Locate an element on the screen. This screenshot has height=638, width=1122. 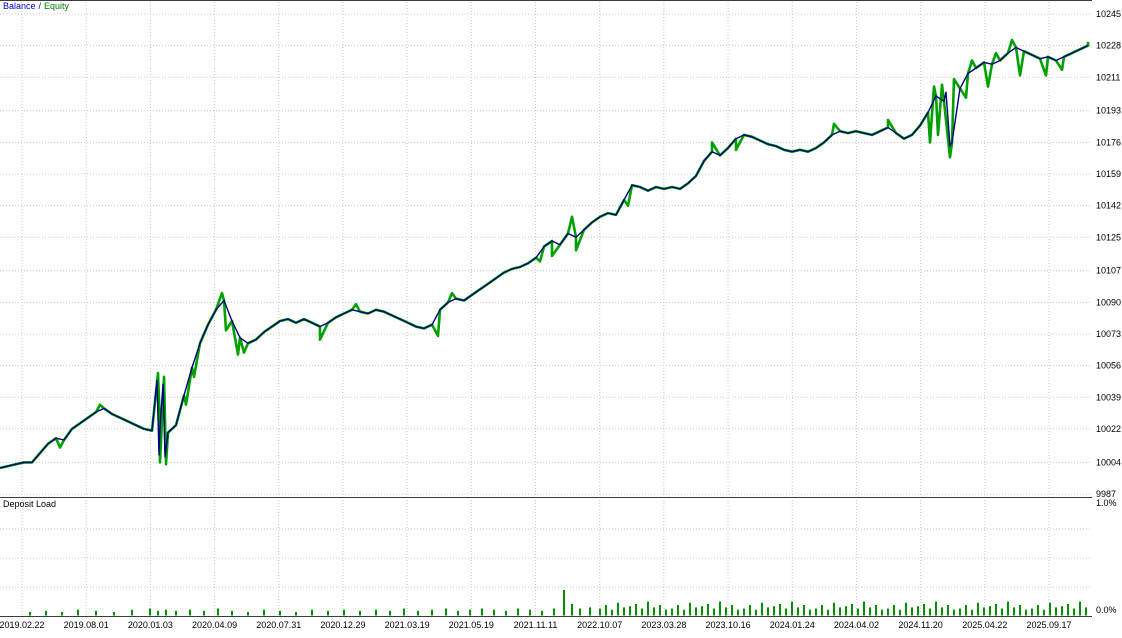
x-axis-label: 2021.03.19 is located at coordinates (407, 625).